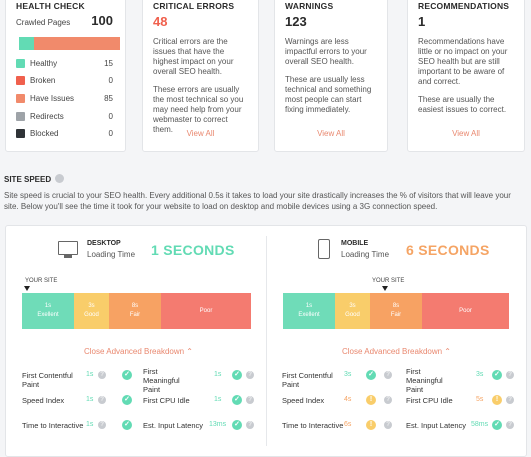  I want to click on desktop-seg-excellent: 1s Exellent, so click(48, 311).